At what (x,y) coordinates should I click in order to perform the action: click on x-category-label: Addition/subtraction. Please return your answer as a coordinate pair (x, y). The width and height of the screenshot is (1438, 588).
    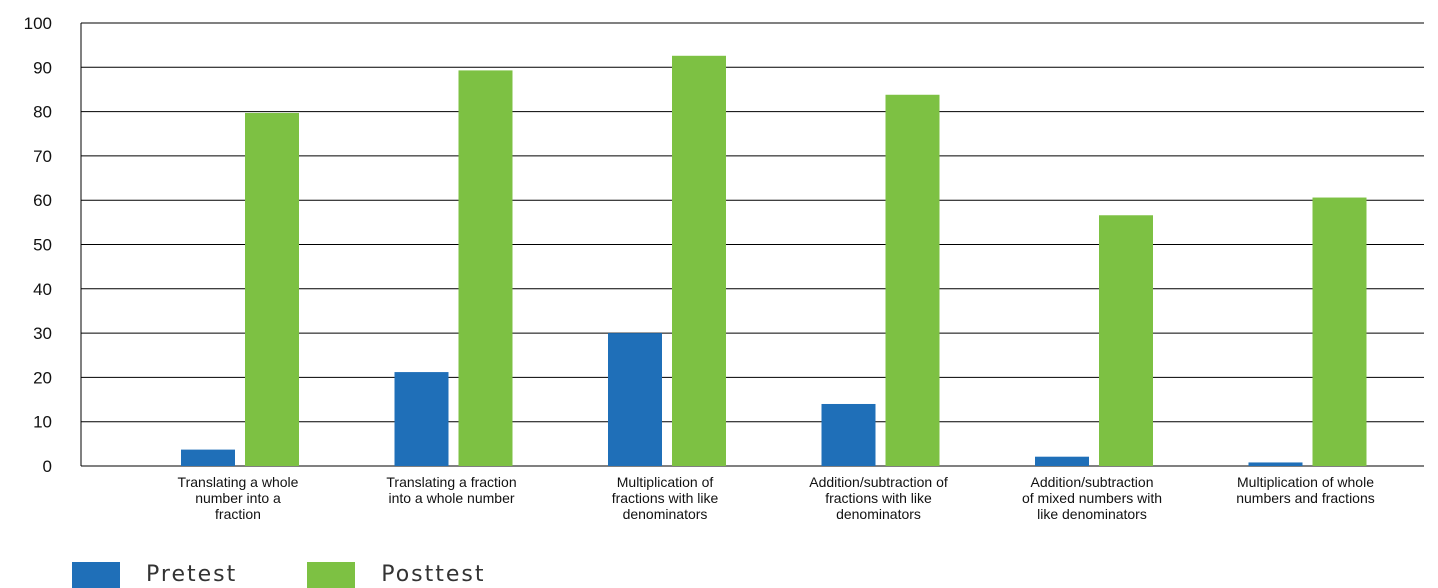
    Looking at the image, I should click on (1092, 482).